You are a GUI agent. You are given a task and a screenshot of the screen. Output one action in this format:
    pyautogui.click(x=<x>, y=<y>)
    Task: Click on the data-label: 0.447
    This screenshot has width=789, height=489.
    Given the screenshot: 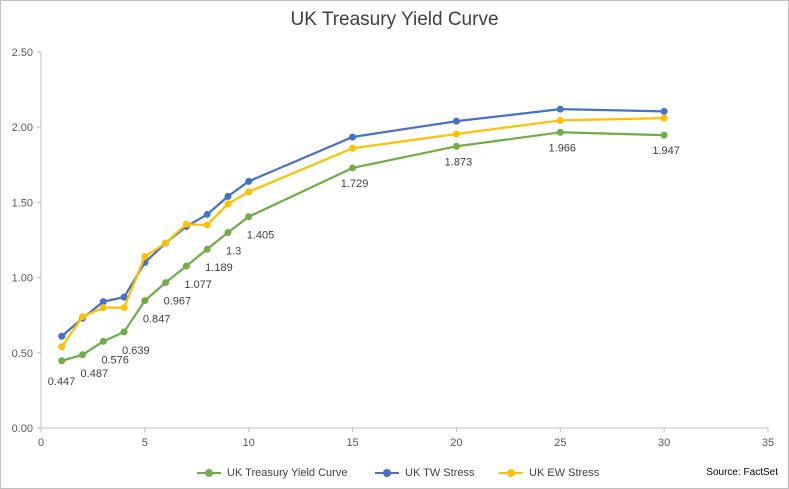 What is the action you would take?
    pyautogui.click(x=62, y=382)
    